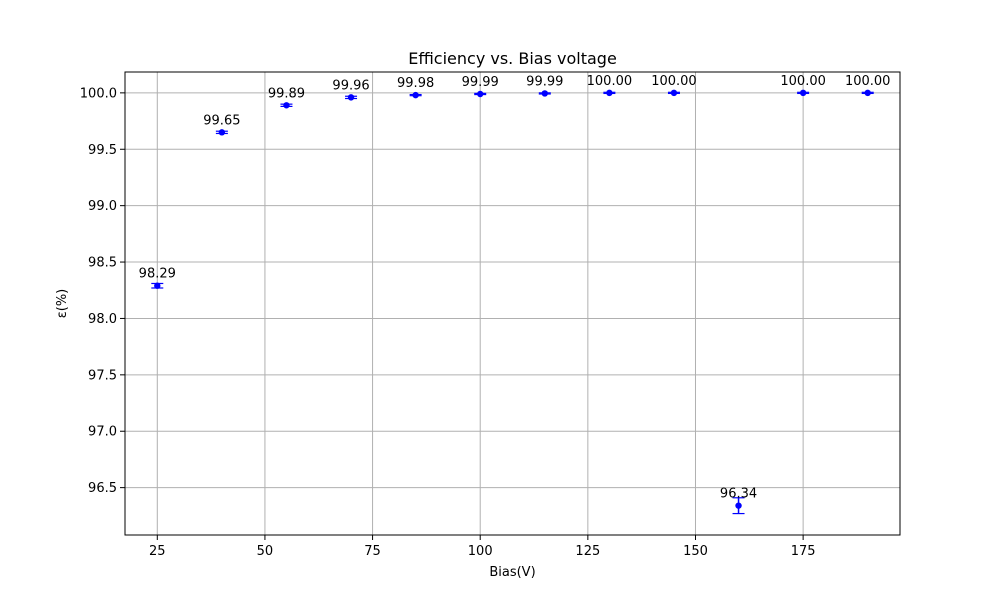  I want to click on y-axis-ticks: 96.5 97.0 97.5 98.0 98.5 99.0 99.5 100.0, so click(102, 291).